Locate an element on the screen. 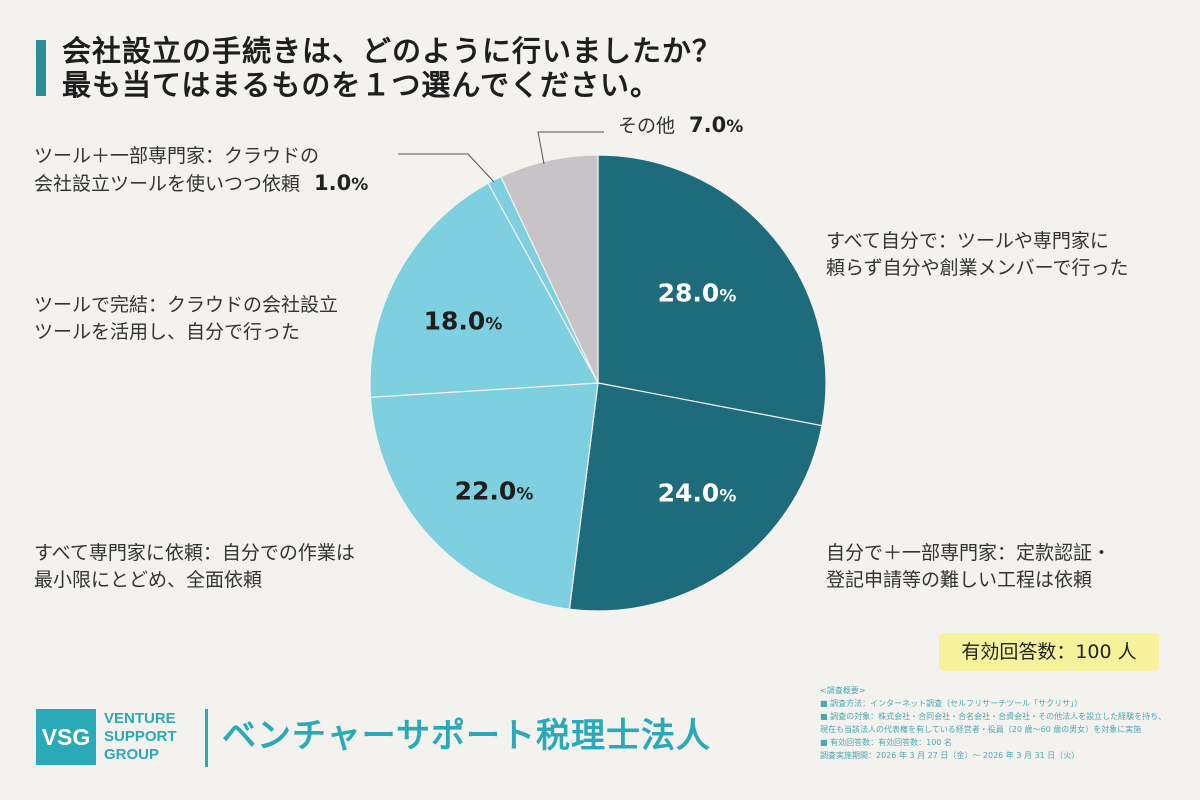 The width and height of the screenshot is (1200, 800). vsg-logo: VSG is located at coordinates (66, 737).